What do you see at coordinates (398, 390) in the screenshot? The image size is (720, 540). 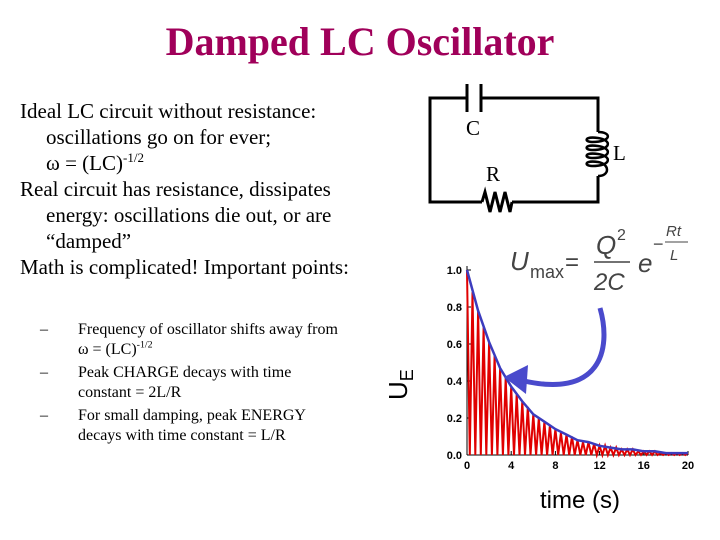 I see `y-axis-label-main: U` at bounding box center [398, 390].